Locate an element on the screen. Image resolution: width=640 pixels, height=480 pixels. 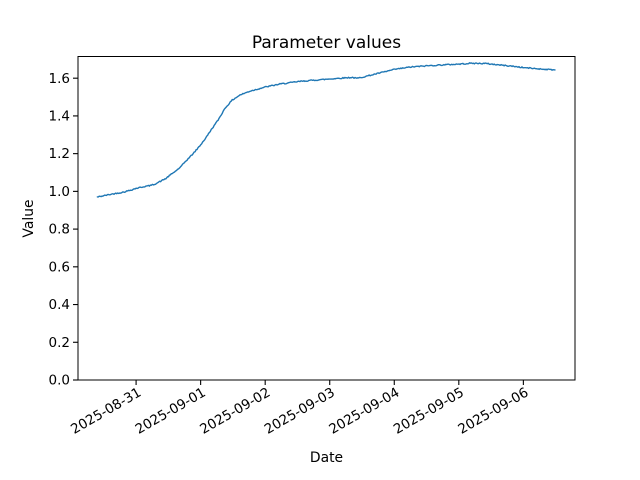
y-tick-label: 0.4 is located at coordinates (59, 305).